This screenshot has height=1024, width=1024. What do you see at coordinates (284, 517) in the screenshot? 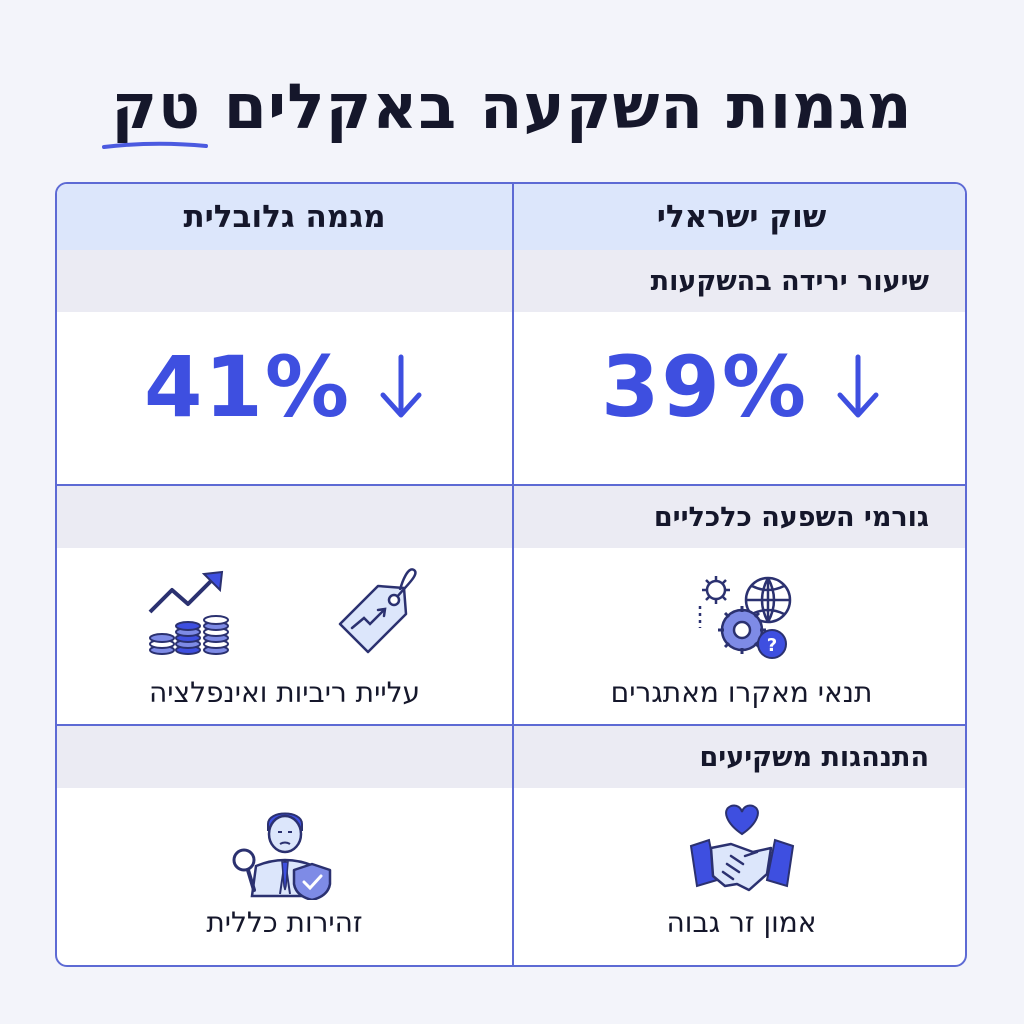
I see `economic-section-heading-blank` at bounding box center [284, 517].